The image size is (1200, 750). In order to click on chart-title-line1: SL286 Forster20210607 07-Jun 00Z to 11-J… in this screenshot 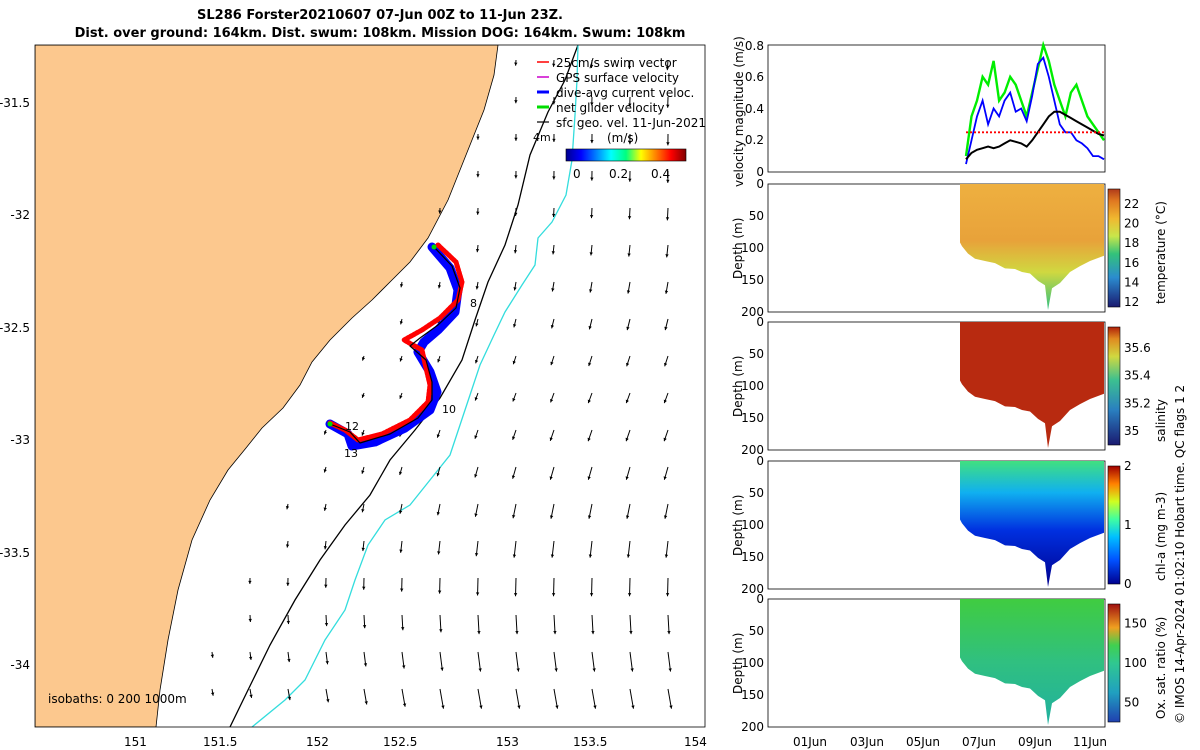, I will do `click(380, 15)`.